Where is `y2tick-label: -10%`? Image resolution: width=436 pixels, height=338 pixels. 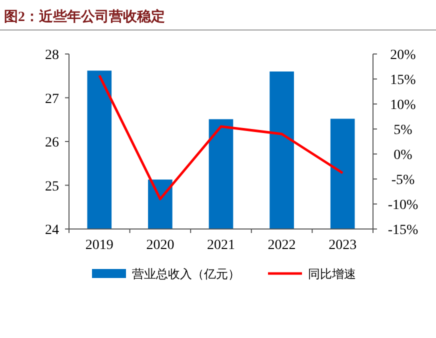 y2tick-label: -10% is located at coordinates (403, 205).